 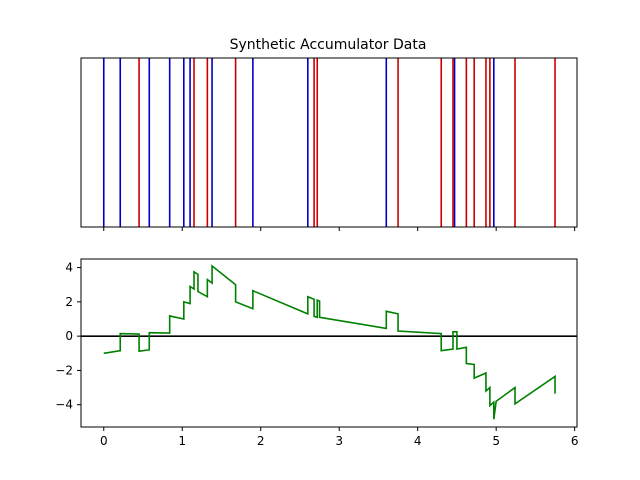 What do you see at coordinates (418, 441) in the screenshot?
I see `x-tick-label: 4` at bounding box center [418, 441].